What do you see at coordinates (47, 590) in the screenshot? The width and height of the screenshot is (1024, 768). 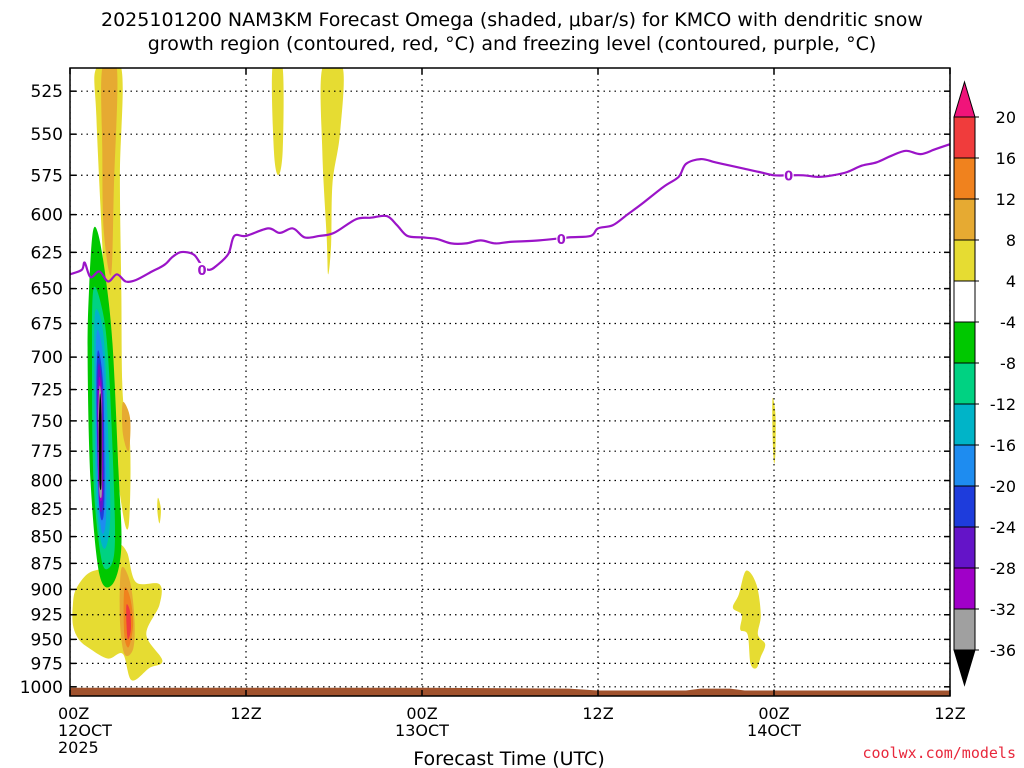 I see `y-tick-label: 900` at bounding box center [47, 590].